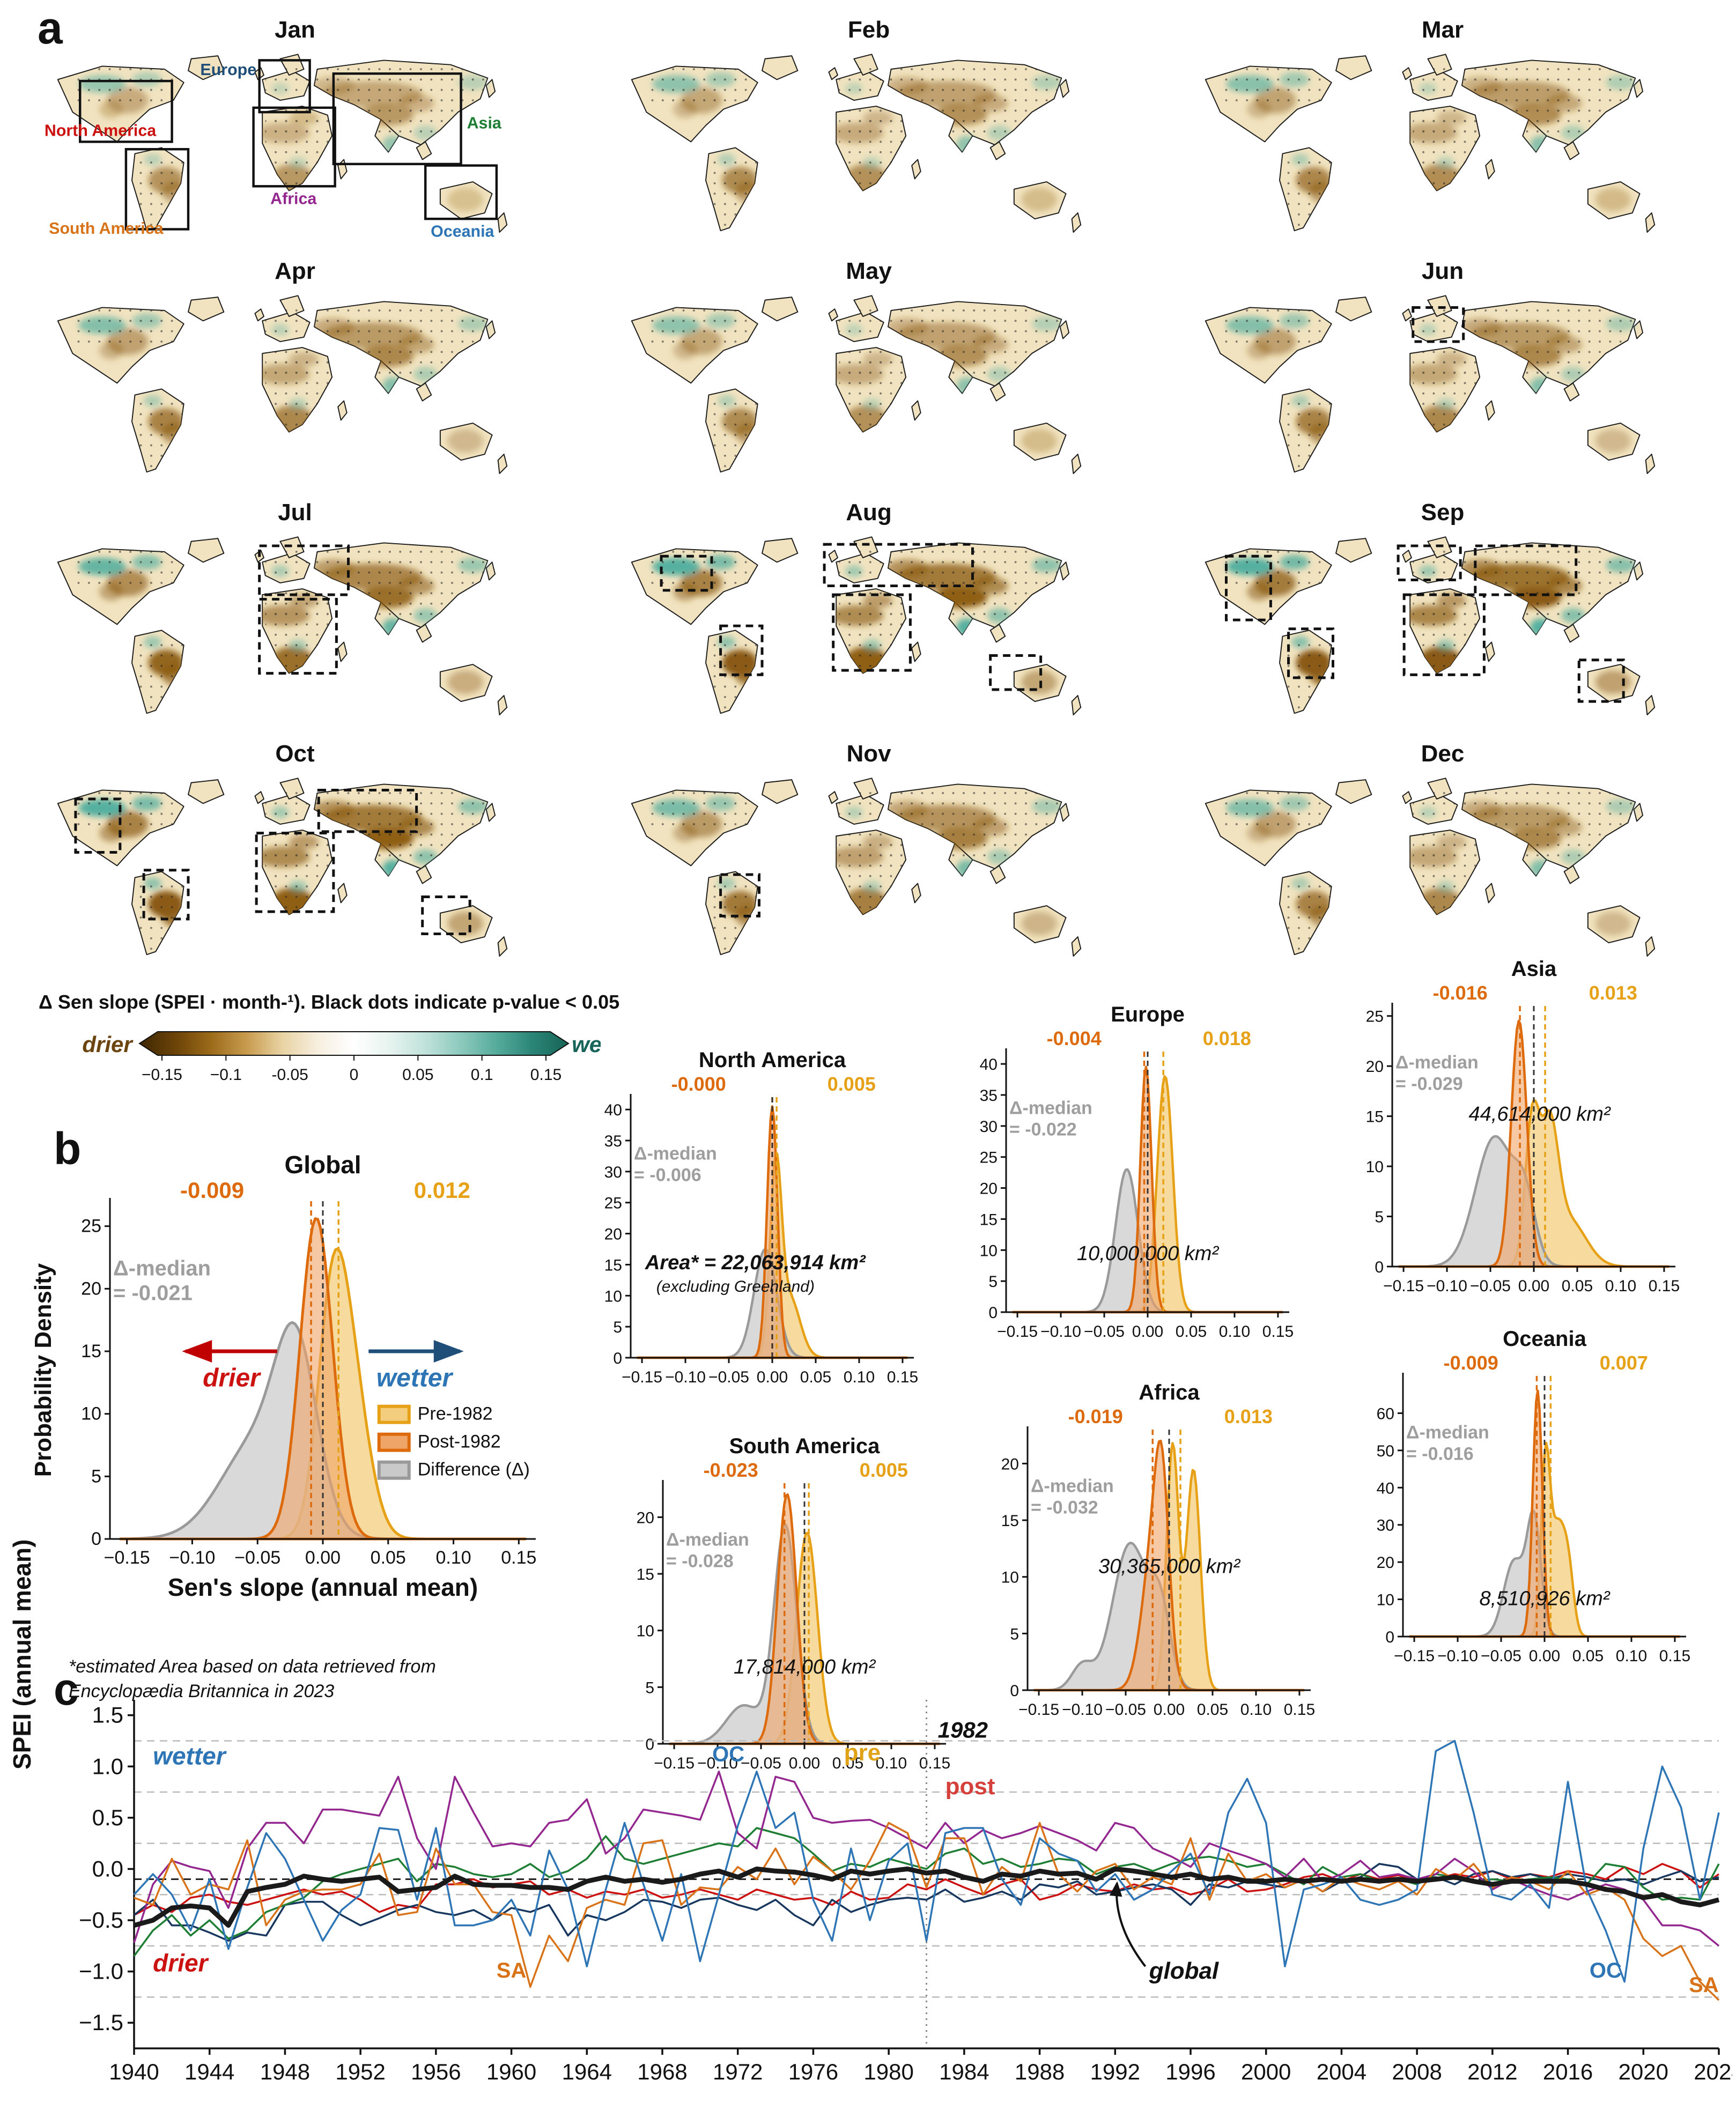 This screenshot has width=1736, height=2102. I want to click on delta-median-value: = -0.032, so click(1064, 1508).